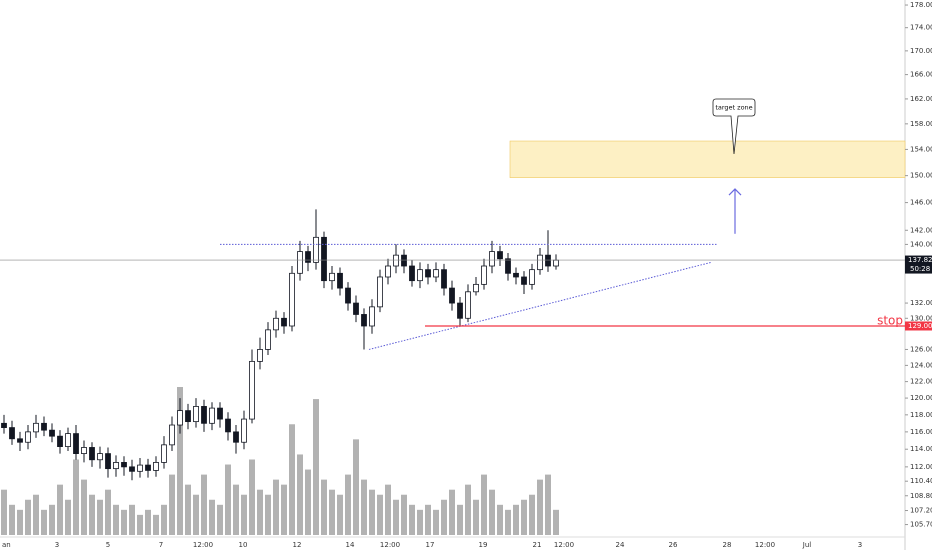 This screenshot has height=550, width=932. I want to click on y-tick-label: 158.00, so click(921, 124).